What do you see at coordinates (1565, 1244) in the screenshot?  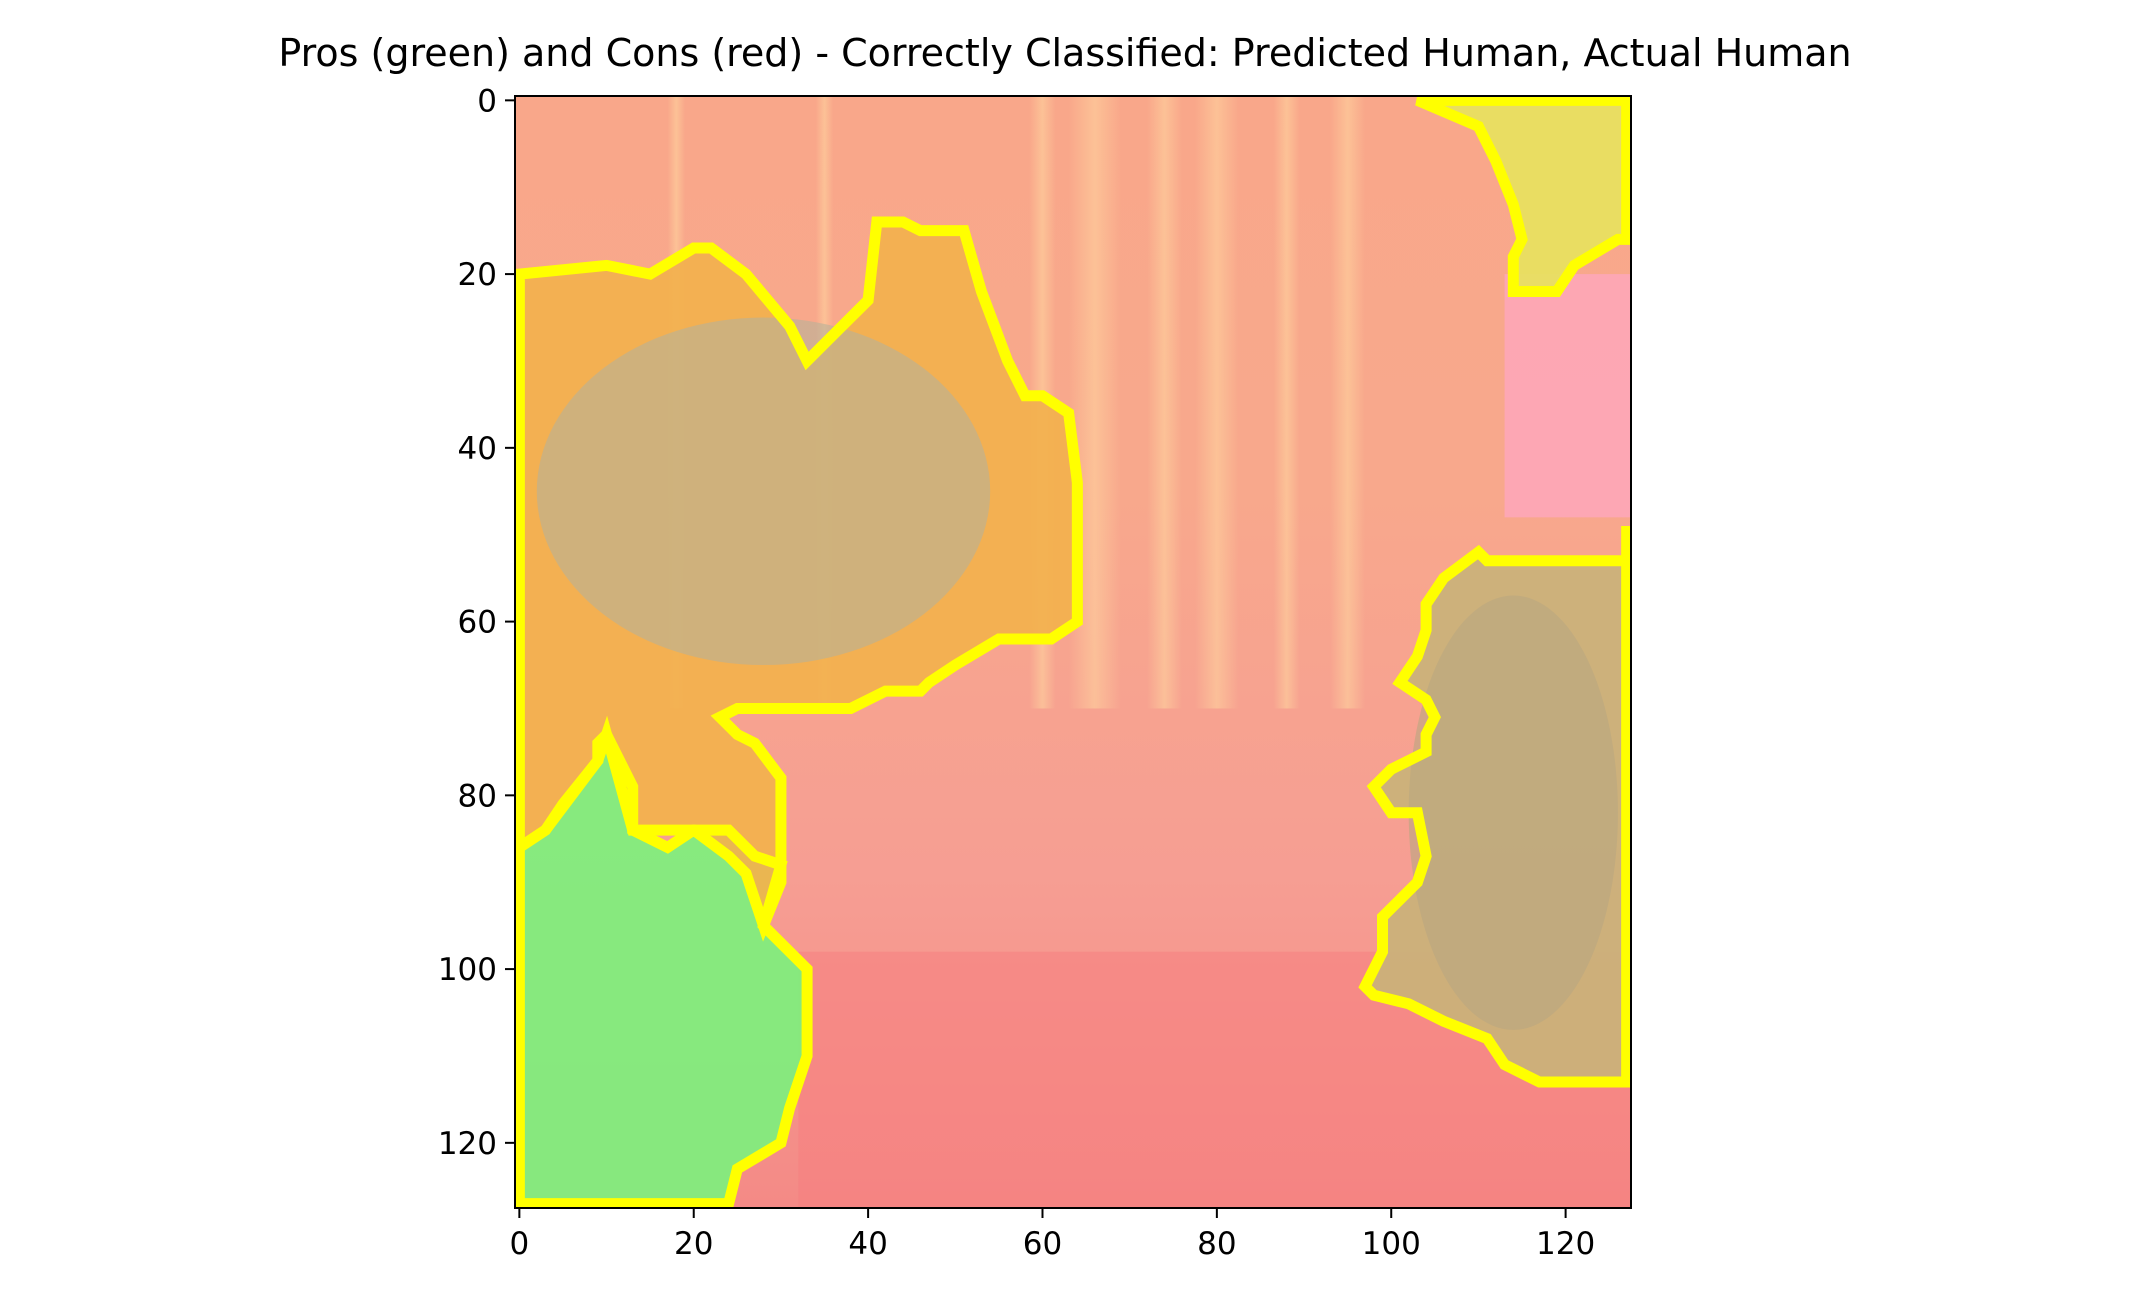 I see `x-tick-label: 120` at bounding box center [1565, 1244].